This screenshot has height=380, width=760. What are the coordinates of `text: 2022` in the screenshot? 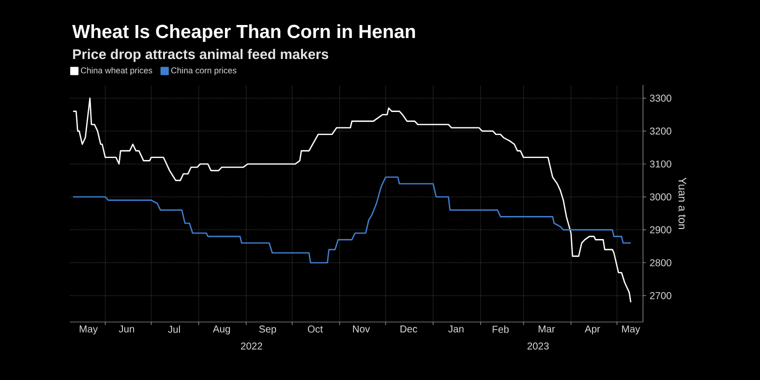 It's located at (251, 346).